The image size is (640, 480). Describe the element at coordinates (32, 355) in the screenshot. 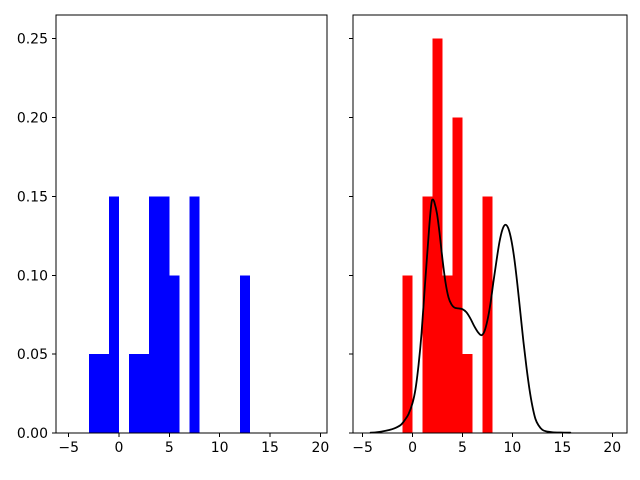

I see `y-tick-label: 0.05` at that location.